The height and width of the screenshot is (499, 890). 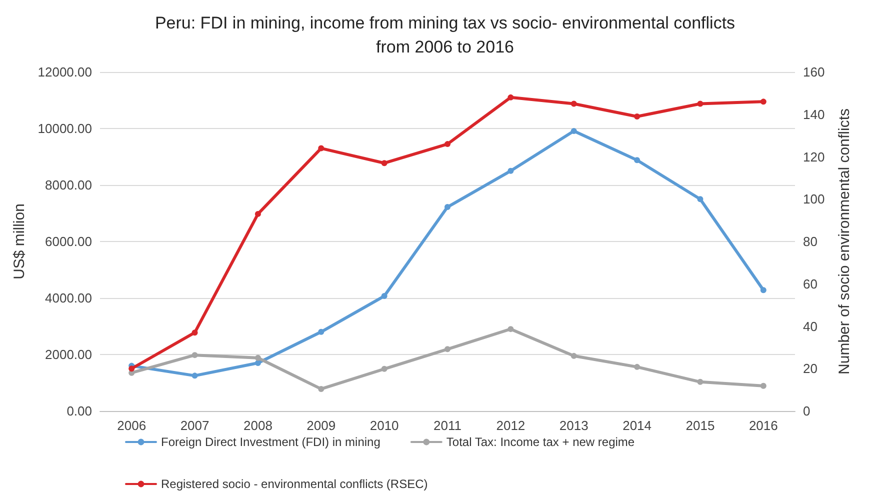 What do you see at coordinates (321, 425) in the screenshot?
I see `x-tick-label: 2009` at bounding box center [321, 425].